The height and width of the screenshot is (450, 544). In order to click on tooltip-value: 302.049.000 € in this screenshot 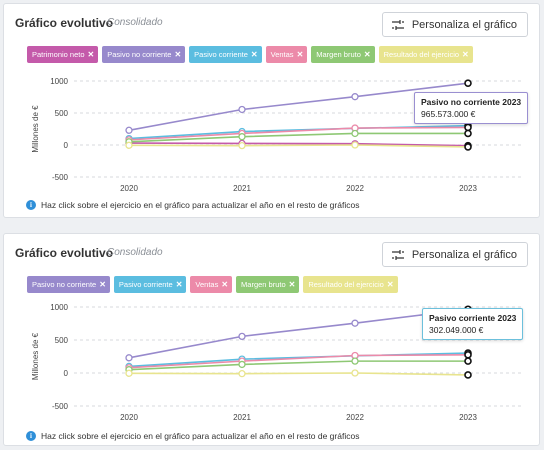, I will do `click(456, 330)`.